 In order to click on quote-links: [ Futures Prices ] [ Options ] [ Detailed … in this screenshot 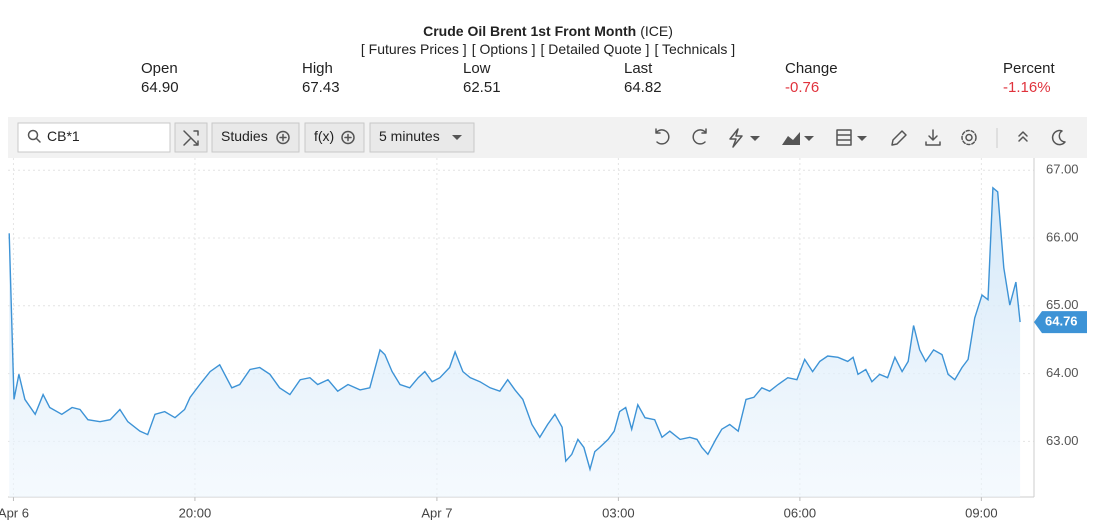, I will do `click(548, 49)`.